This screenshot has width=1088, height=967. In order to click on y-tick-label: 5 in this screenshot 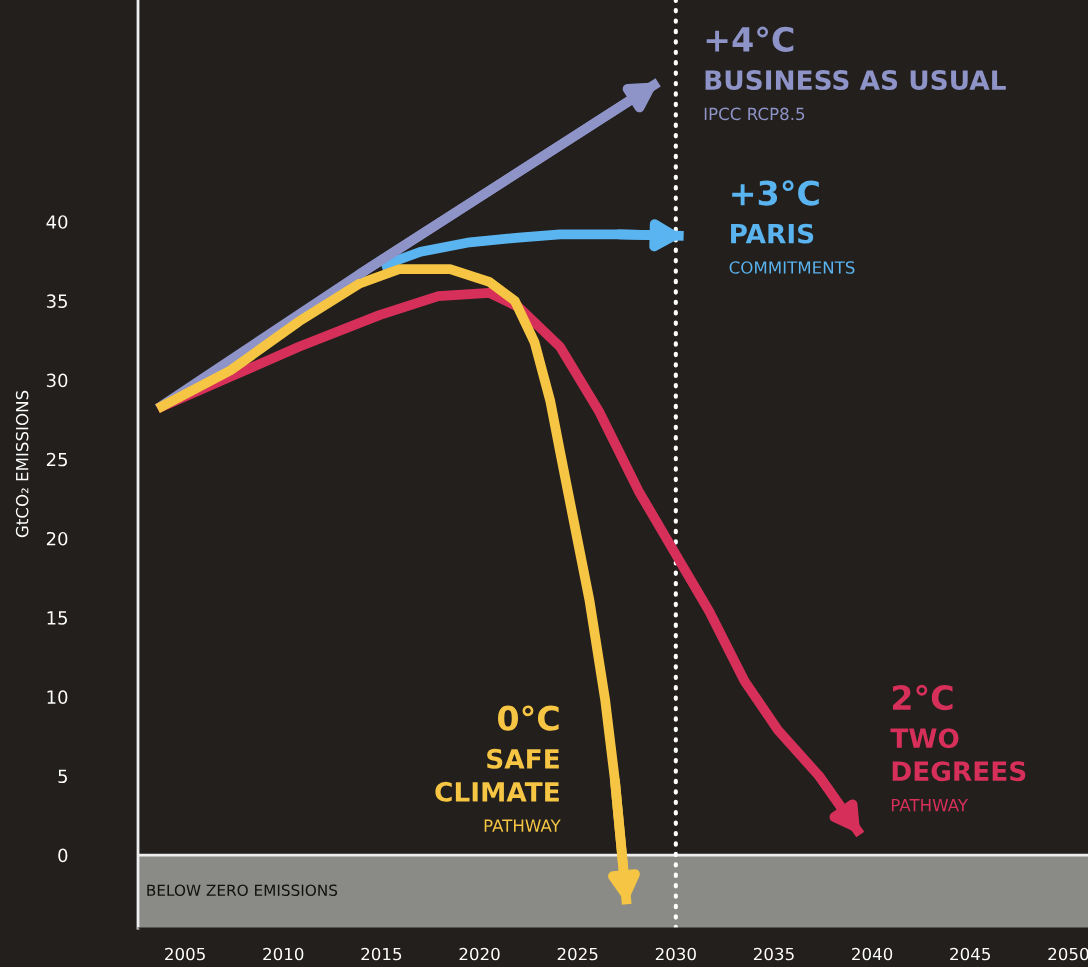, I will do `click(62, 776)`.